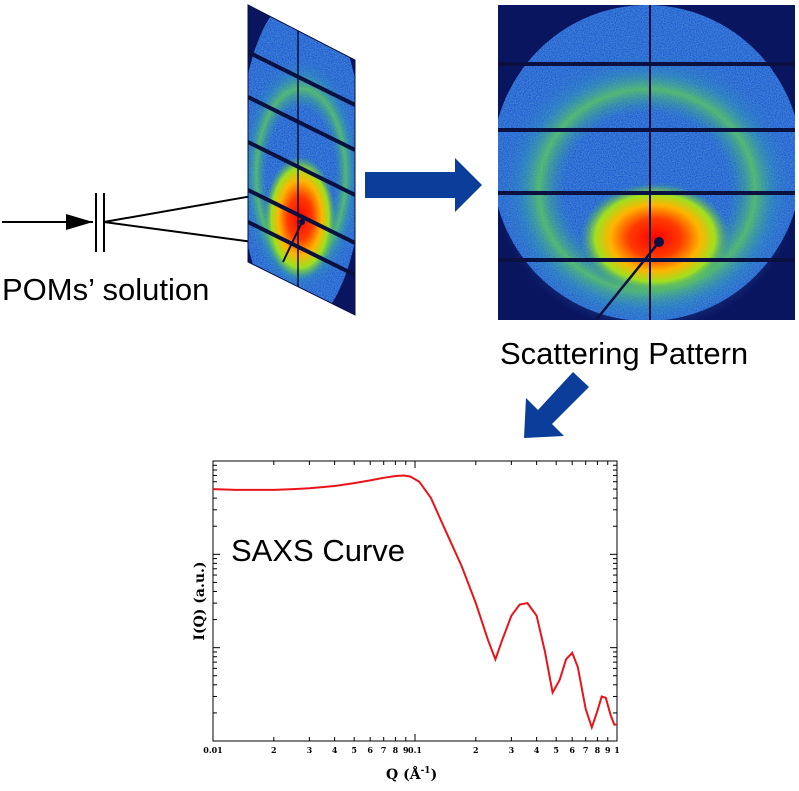  I want to click on detector-large, so click(646, 162).